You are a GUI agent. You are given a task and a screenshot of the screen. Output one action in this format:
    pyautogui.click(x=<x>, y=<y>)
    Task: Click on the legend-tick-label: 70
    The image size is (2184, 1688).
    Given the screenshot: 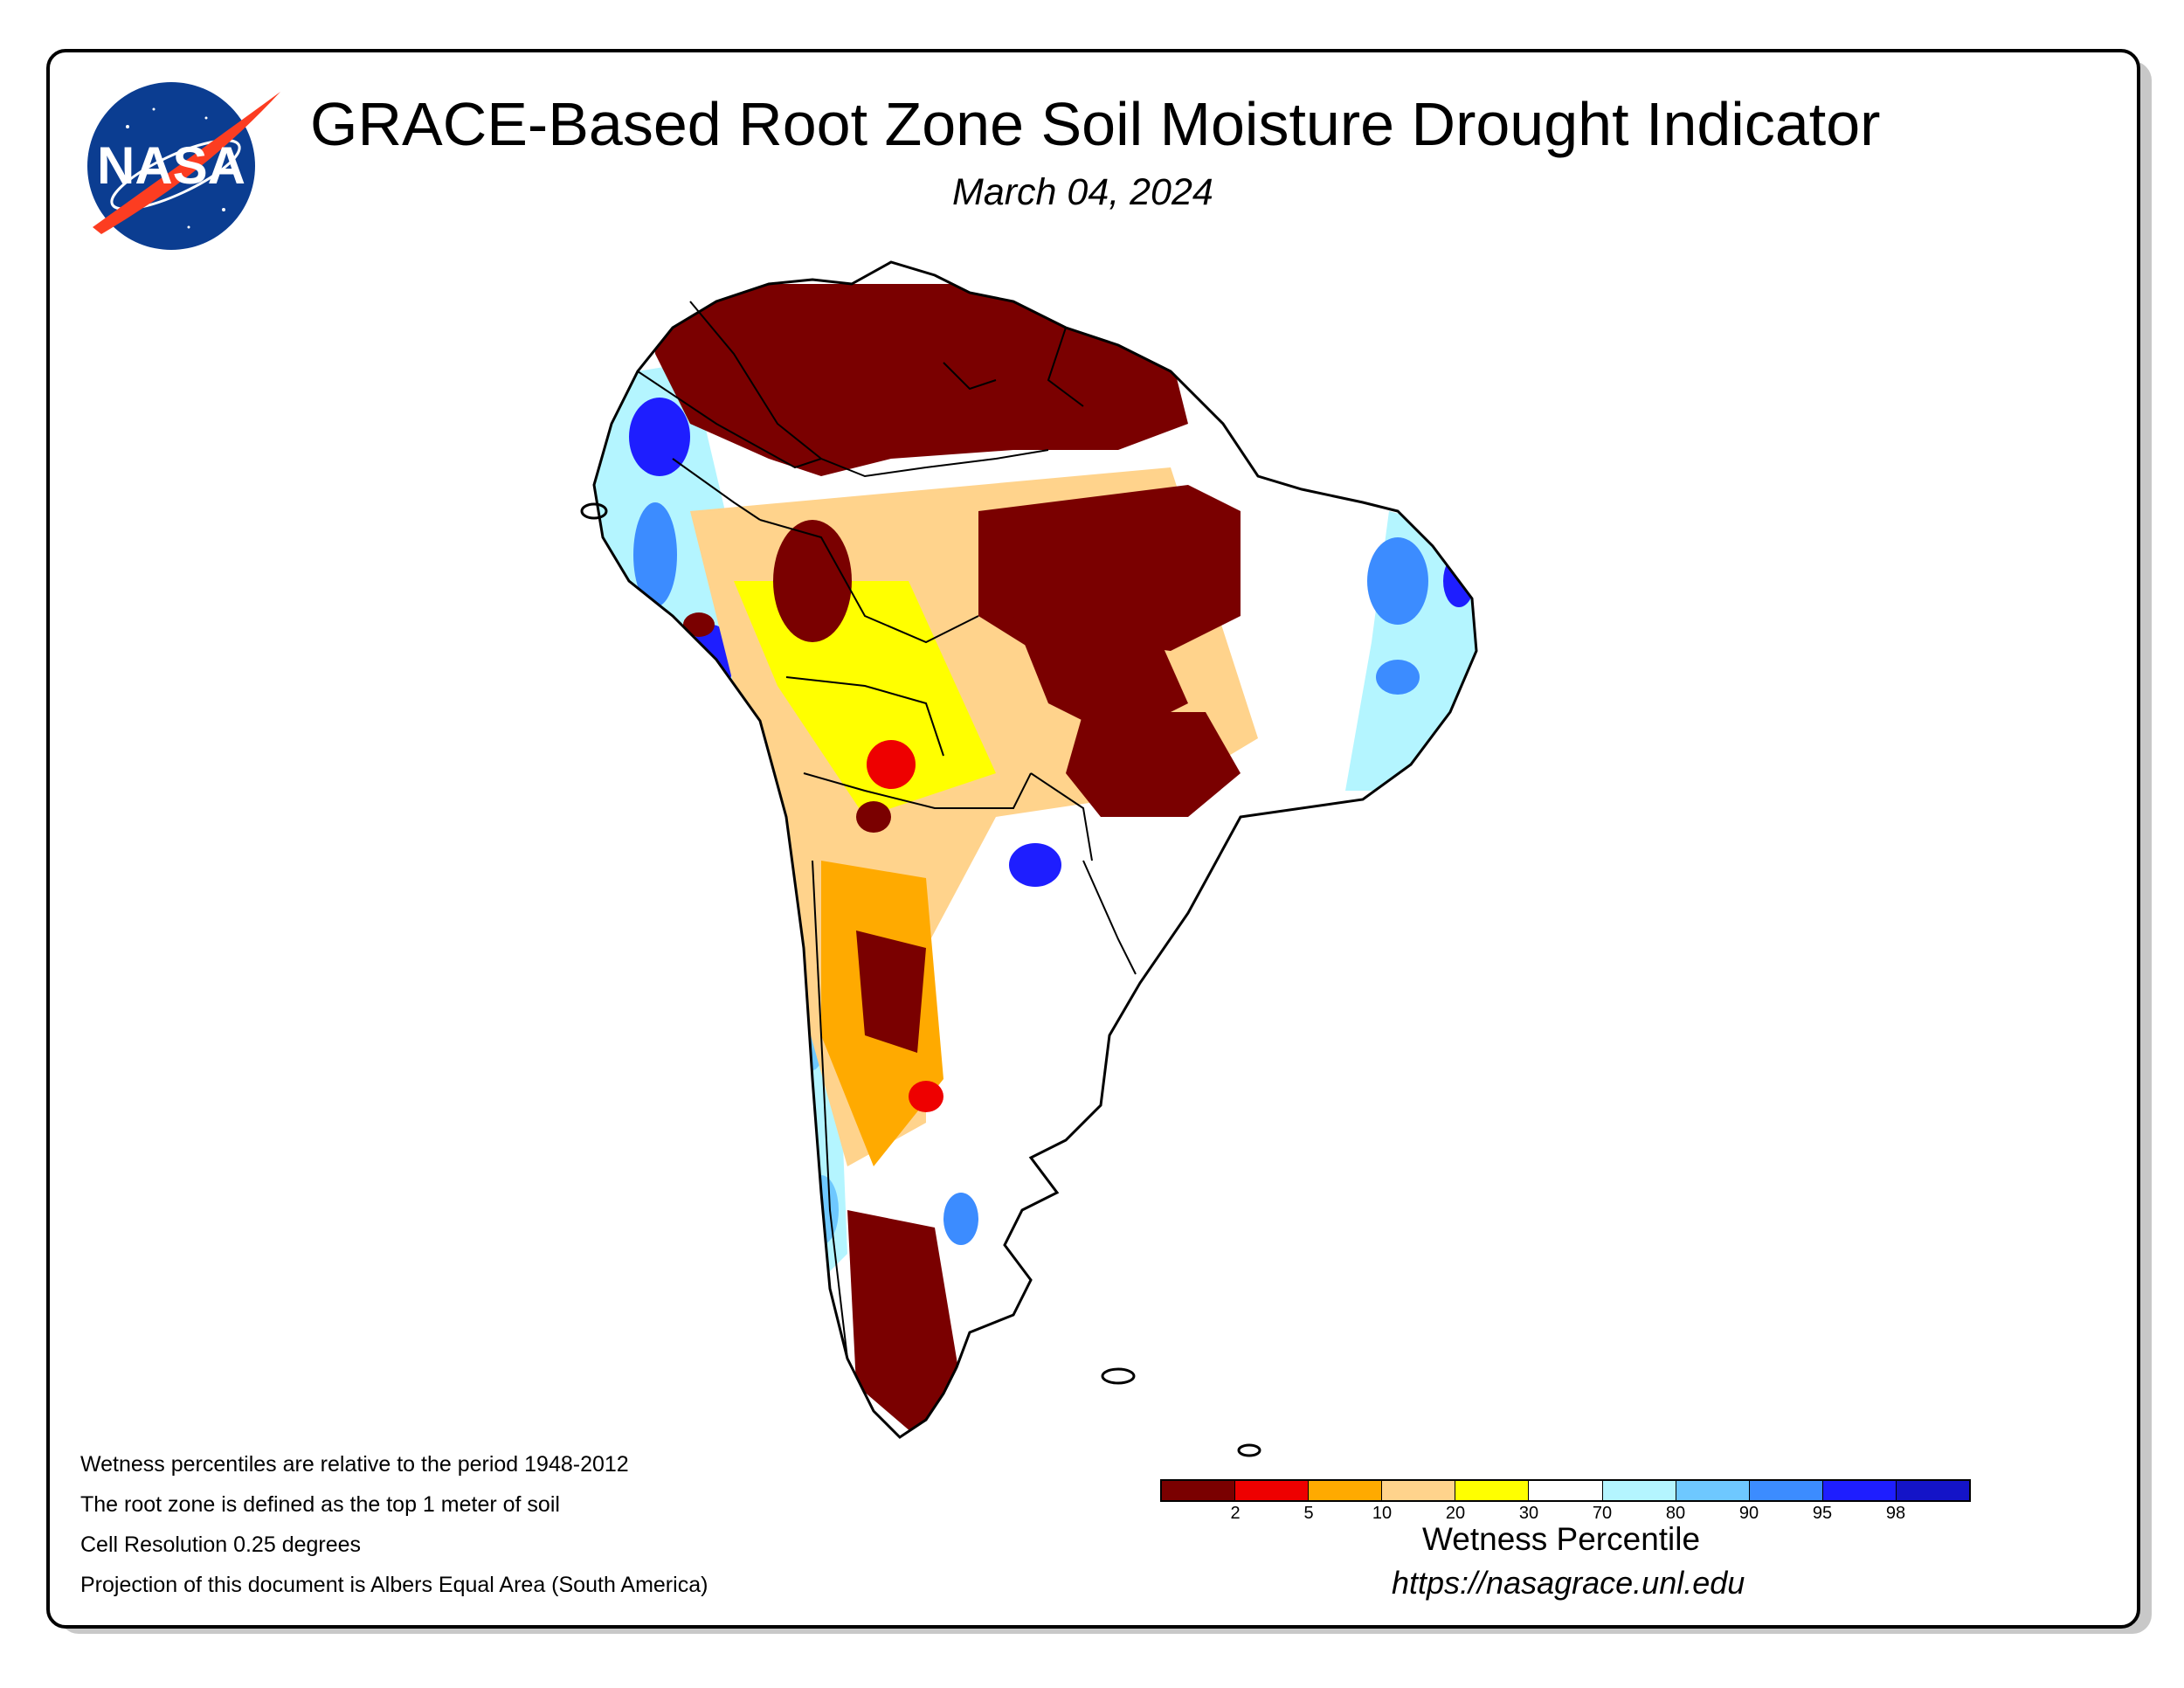 What is the action you would take?
    pyautogui.click(x=1602, y=1513)
    